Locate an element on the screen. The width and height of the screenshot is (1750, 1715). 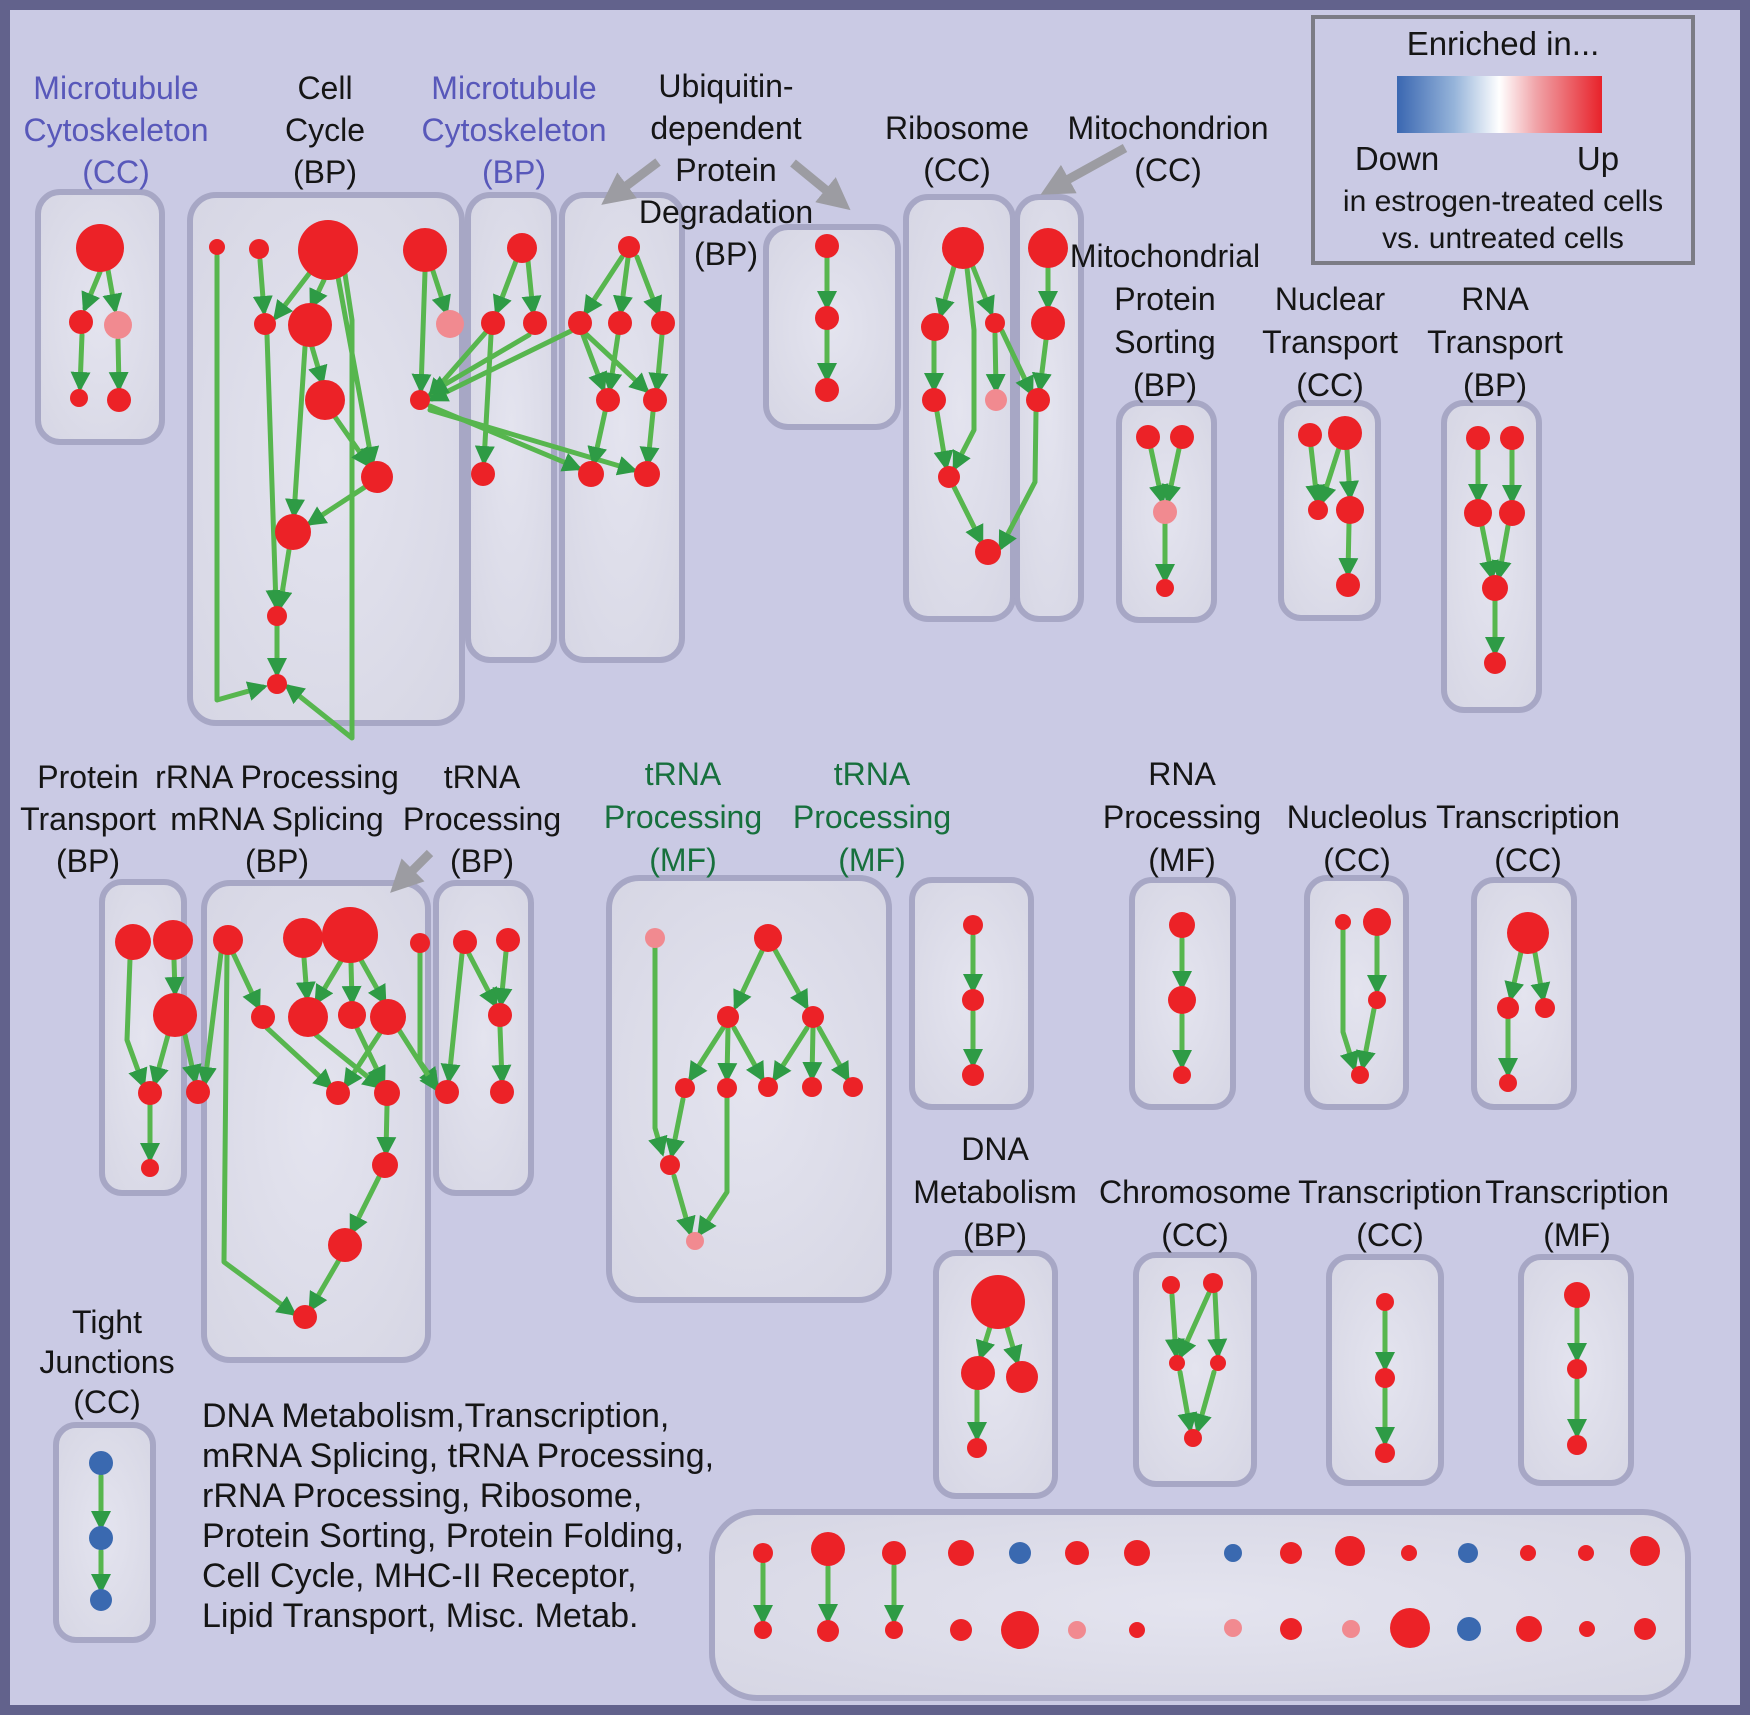
group-box-chromosome is located at coordinates (1195, 1369).